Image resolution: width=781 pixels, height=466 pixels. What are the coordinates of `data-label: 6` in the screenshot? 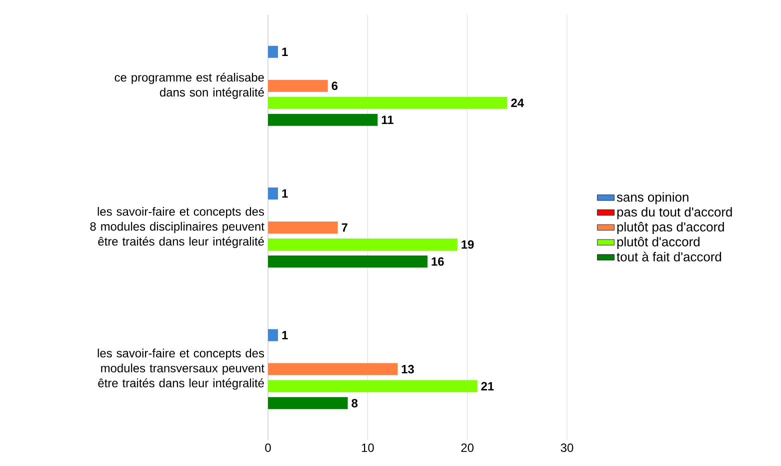 It's located at (335, 86).